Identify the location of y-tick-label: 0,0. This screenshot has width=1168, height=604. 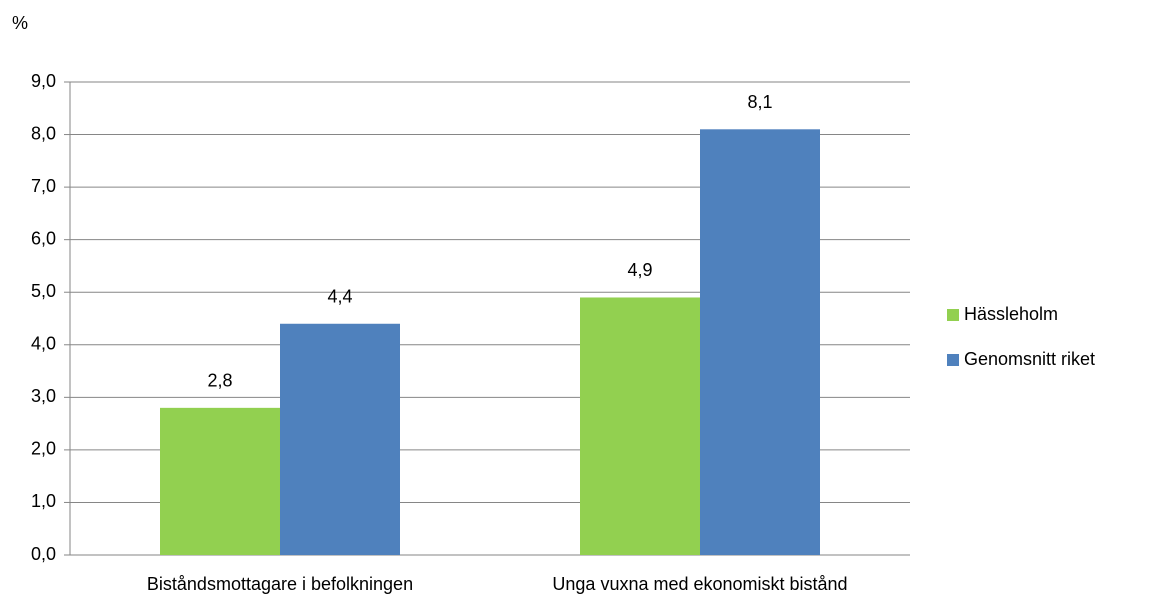
(43, 554).